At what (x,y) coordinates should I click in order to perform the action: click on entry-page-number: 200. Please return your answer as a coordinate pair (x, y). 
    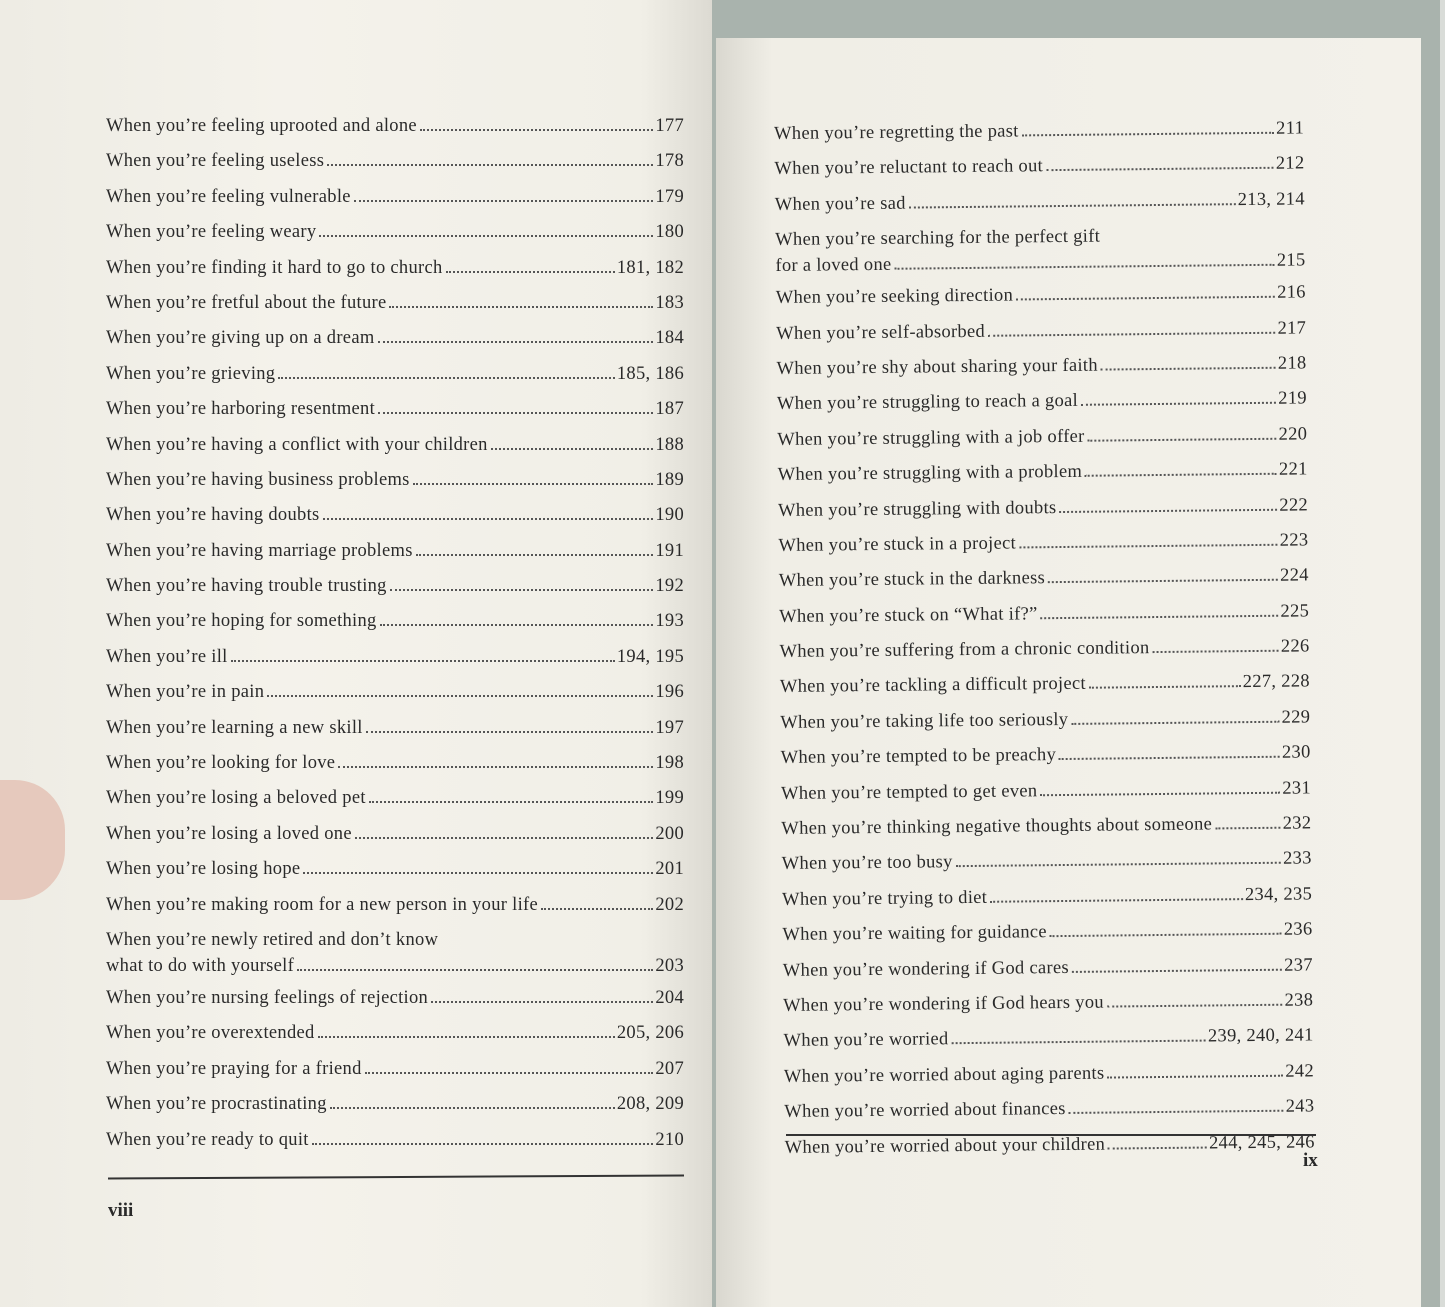
    Looking at the image, I should click on (669, 833).